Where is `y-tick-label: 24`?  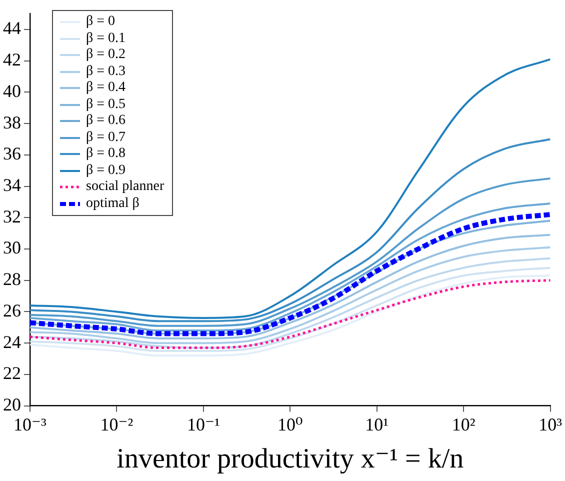 y-tick-label: 24 is located at coordinates (12, 342).